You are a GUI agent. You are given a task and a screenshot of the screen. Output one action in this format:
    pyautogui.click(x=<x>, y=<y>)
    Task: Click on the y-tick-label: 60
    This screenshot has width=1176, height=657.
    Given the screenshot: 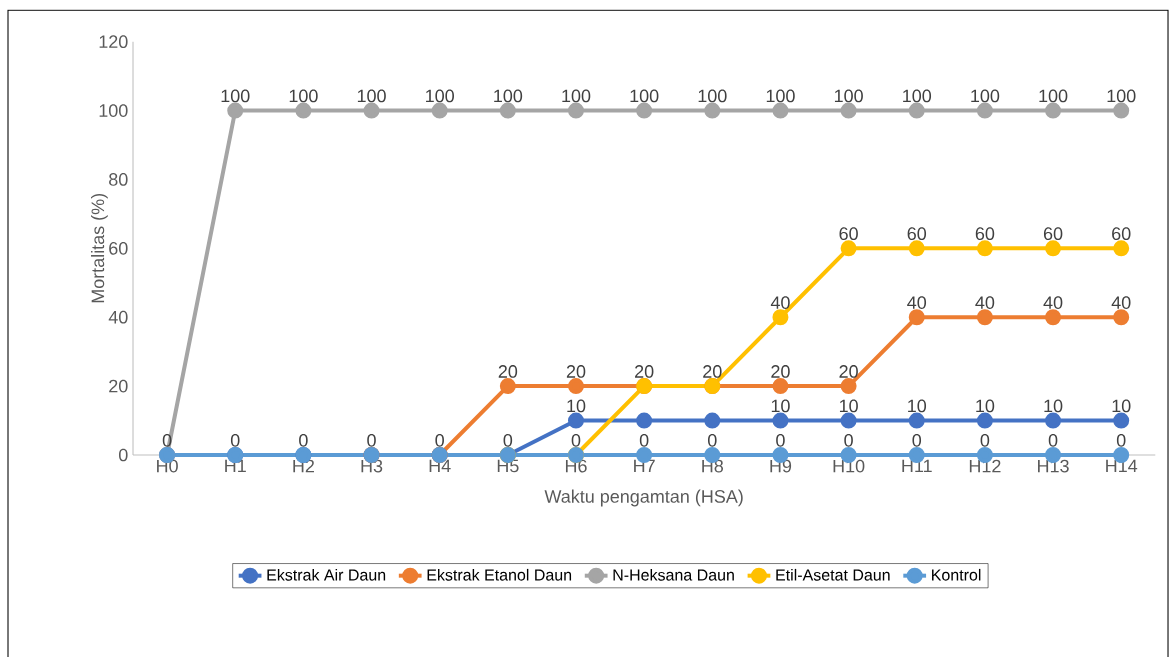 What is the action you would take?
    pyautogui.click(x=118, y=248)
    